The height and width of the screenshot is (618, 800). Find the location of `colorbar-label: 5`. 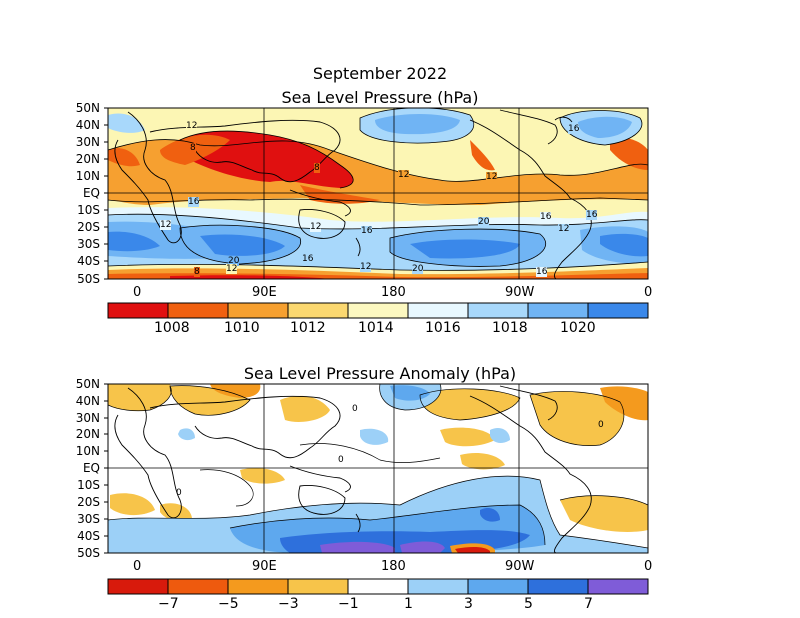

colorbar-label: 5 is located at coordinates (528, 604).